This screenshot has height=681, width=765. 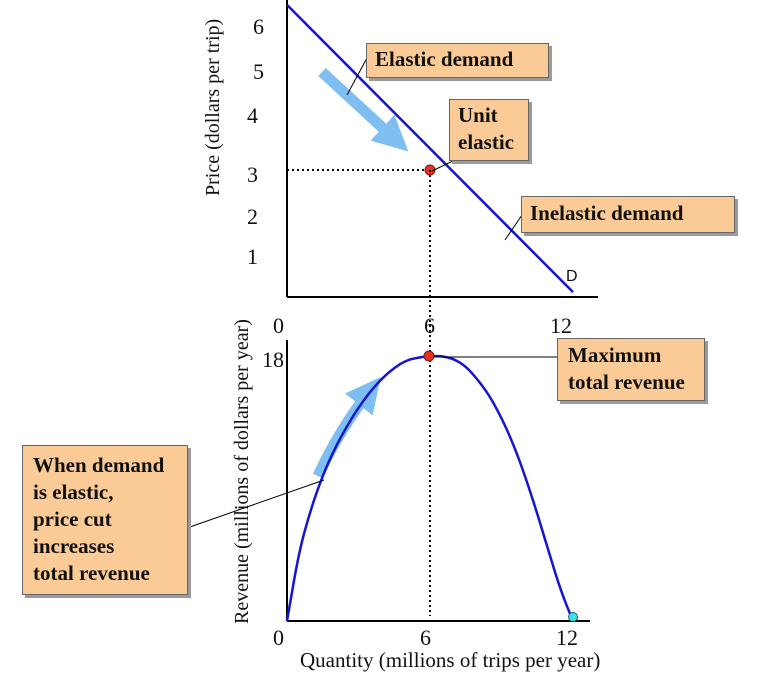 I want to click on elastic-leader, so click(x=357, y=76).